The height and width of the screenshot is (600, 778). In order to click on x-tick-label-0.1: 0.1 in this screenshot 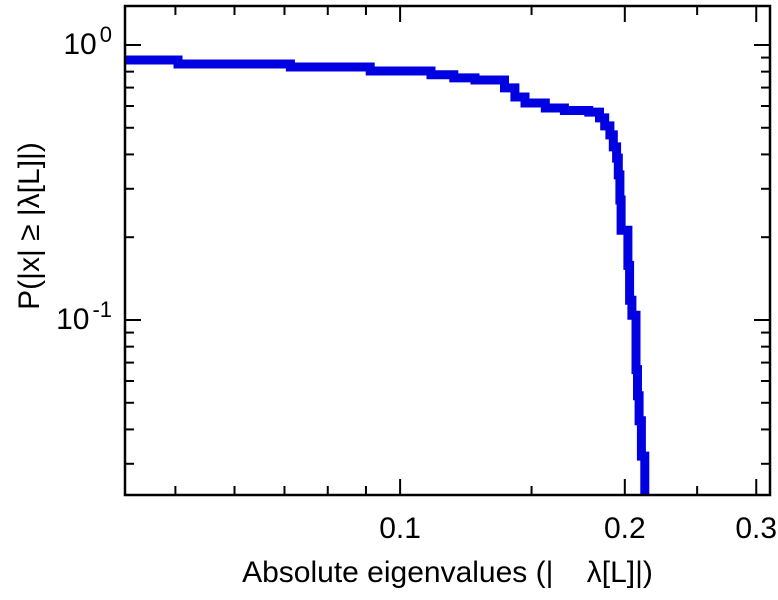, I will do `click(400, 528)`.